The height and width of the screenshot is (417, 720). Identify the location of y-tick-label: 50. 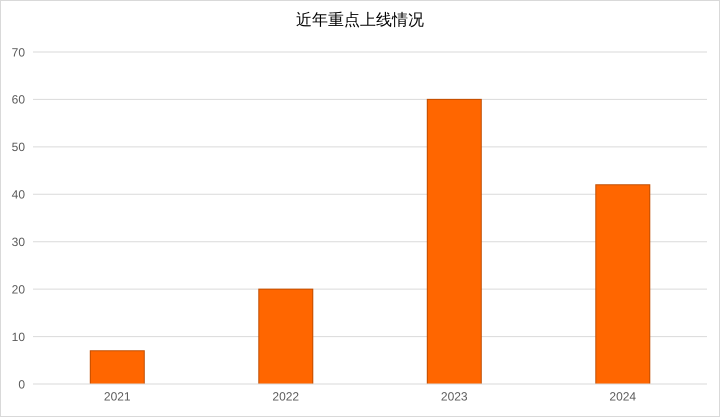
(19, 147).